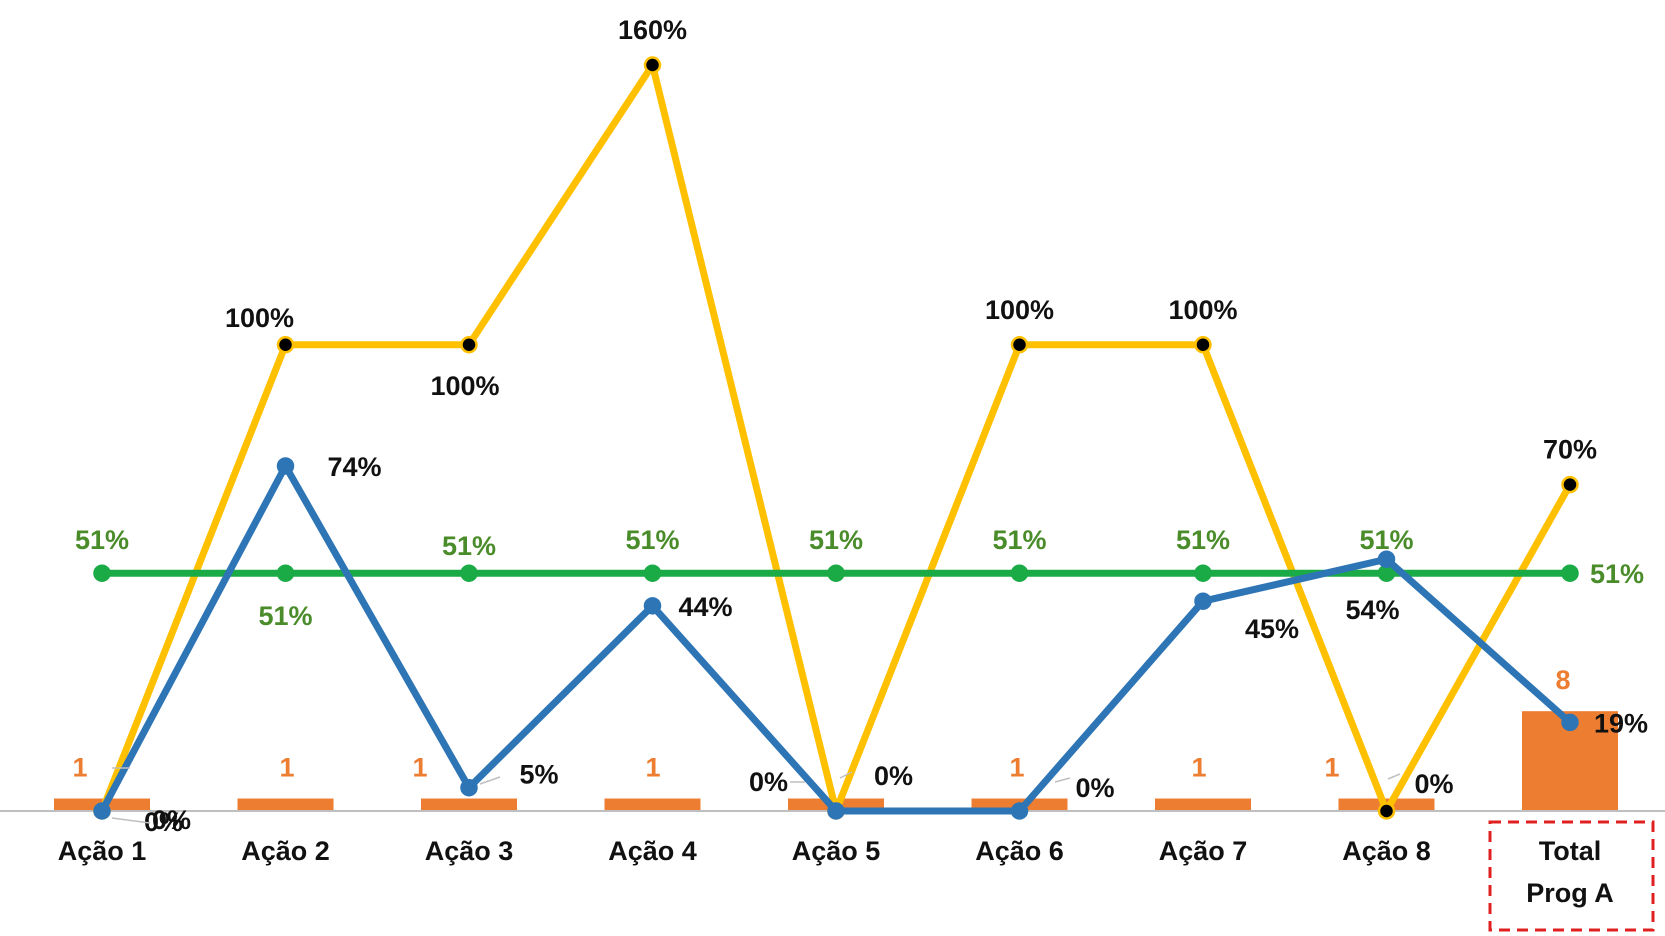 This screenshot has height=936, width=1665. What do you see at coordinates (355, 467) in the screenshot?
I see `data-label-blue: 74%` at bounding box center [355, 467].